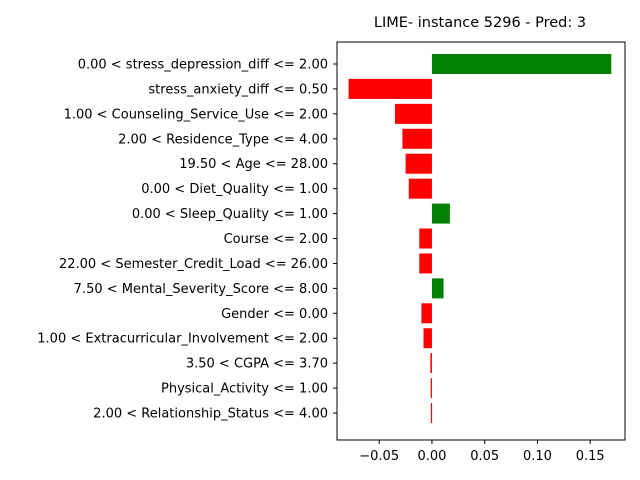  Describe the element at coordinates (379, 456) in the screenshot. I see `x-tick-label-0: −0.05` at that location.